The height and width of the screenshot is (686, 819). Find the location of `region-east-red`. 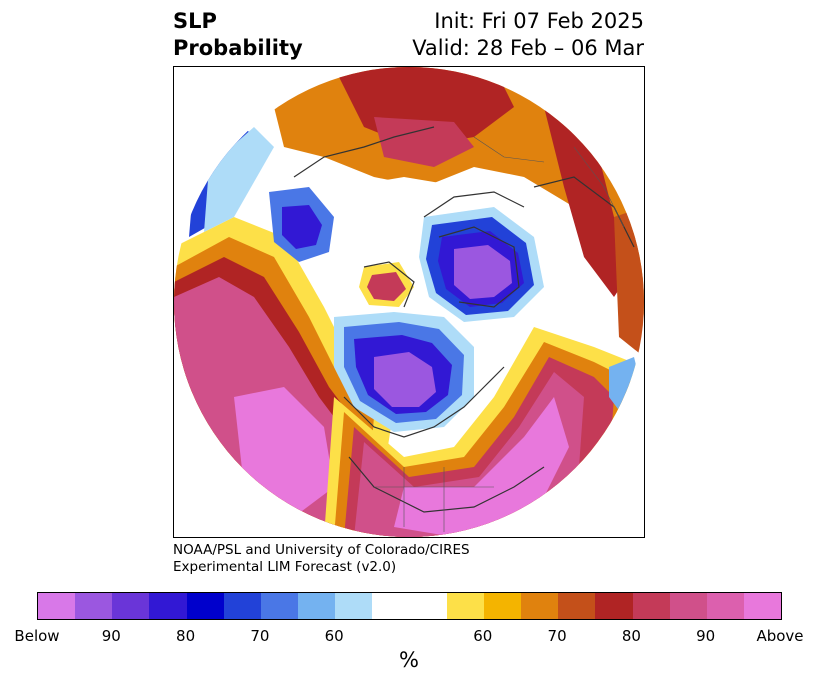

region-east-red is located at coordinates (589, 202).